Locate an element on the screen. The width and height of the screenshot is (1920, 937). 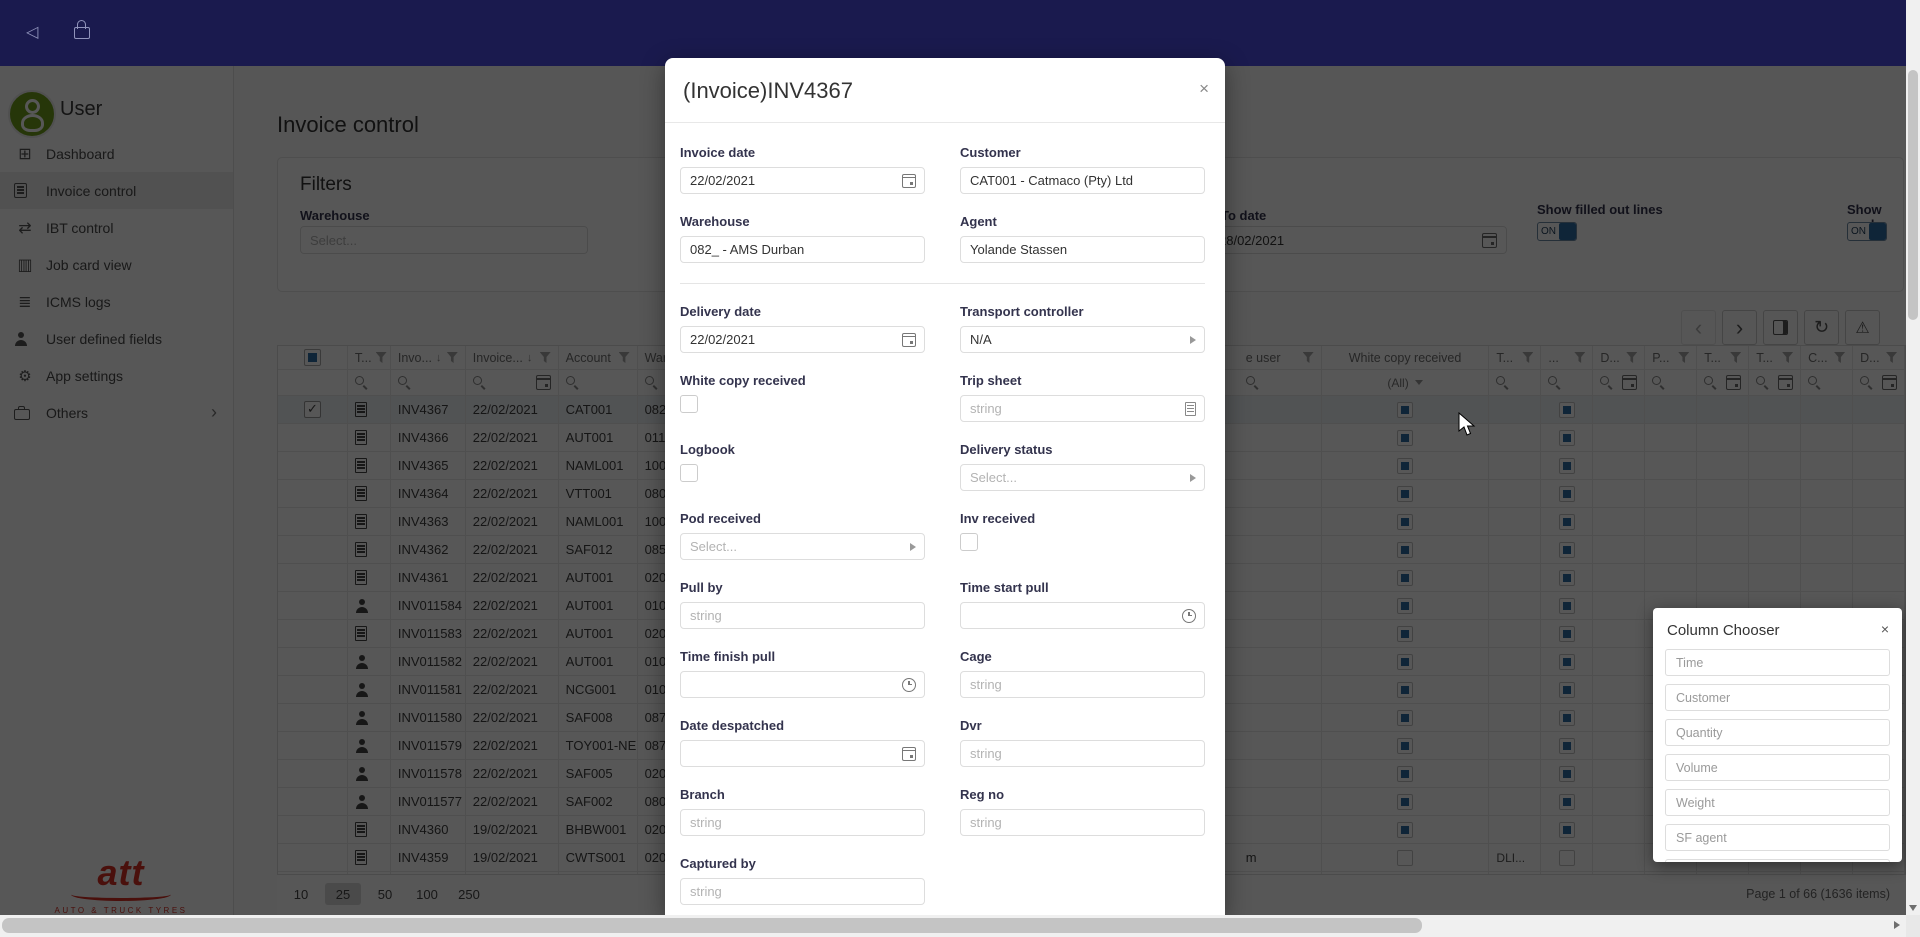
modal-field: Inv received is located at coordinates (1082, 535).